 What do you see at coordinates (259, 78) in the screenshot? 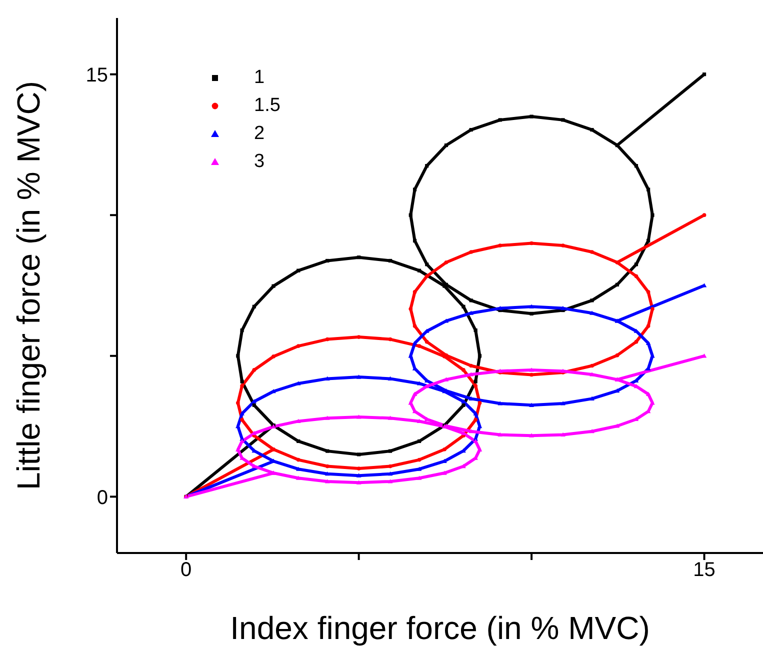
I see `legend-label: 1` at bounding box center [259, 78].